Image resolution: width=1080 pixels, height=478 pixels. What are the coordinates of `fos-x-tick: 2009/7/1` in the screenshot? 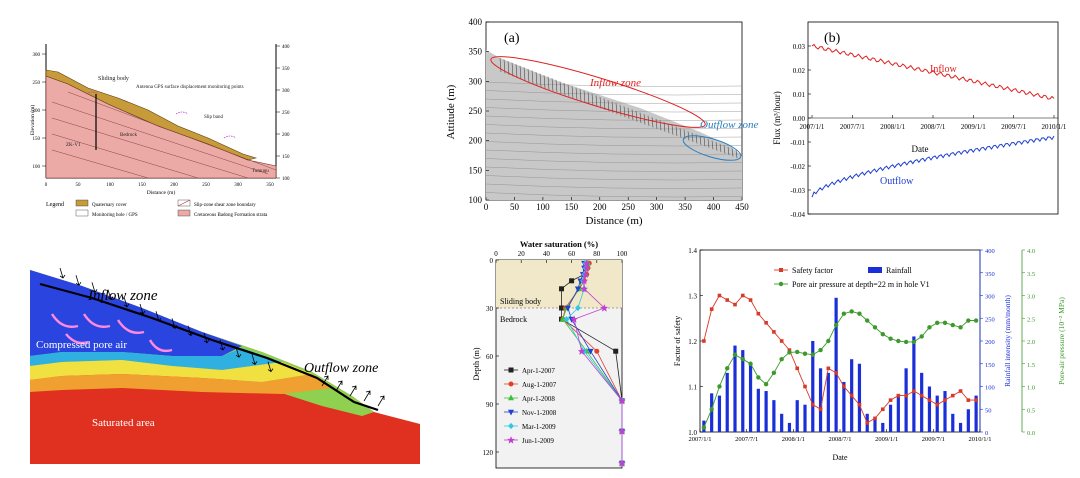 It's located at (933, 439).